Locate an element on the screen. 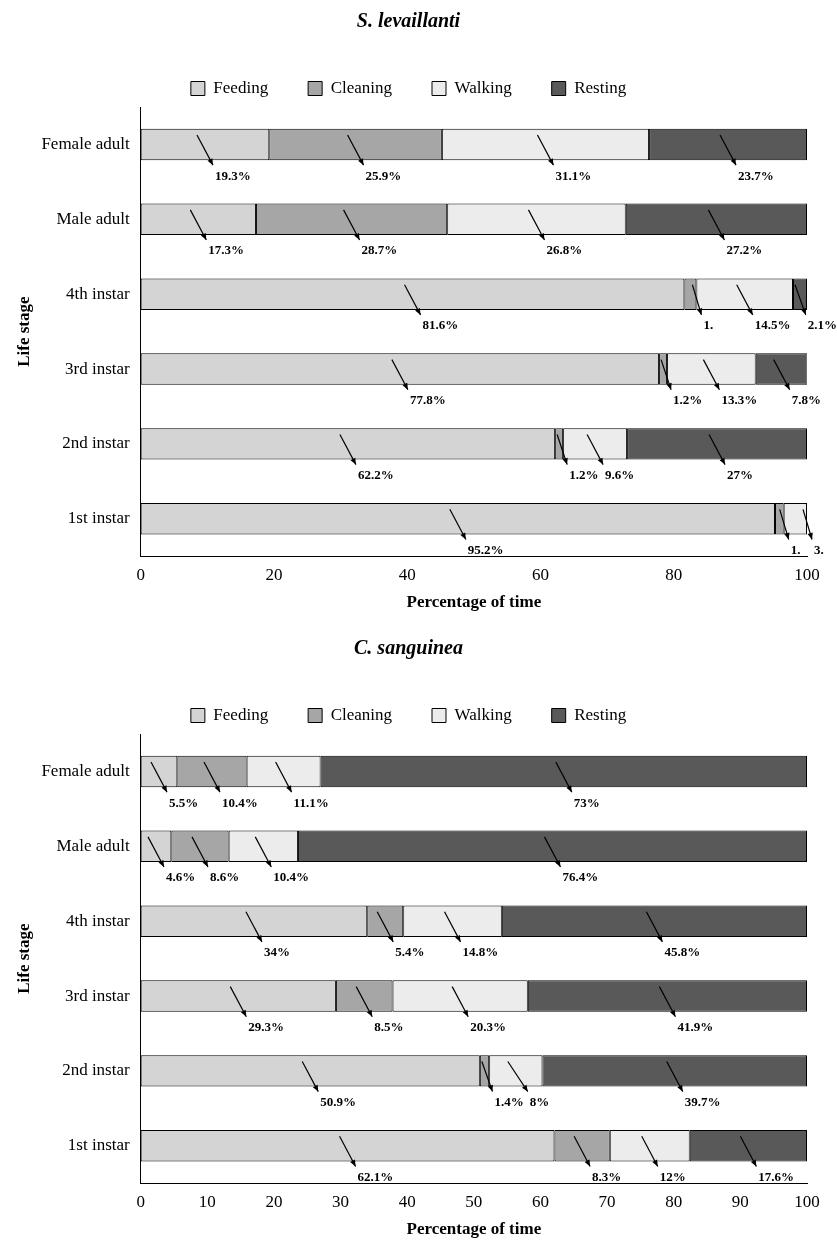 The width and height of the screenshot is (837, 1254). data-label: 25.9% is located at coordinates (383, 175).